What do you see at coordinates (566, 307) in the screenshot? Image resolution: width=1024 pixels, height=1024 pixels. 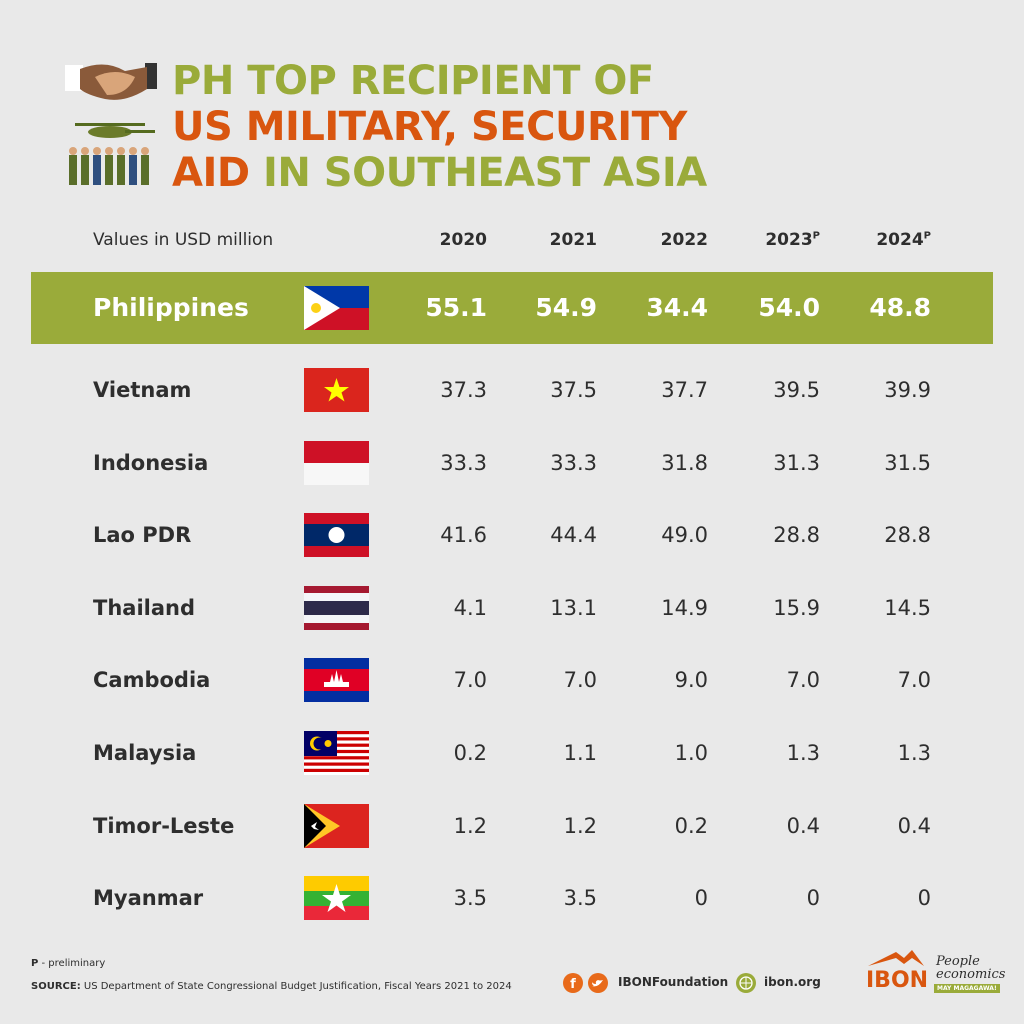 I see `value-cell: 54.9` at bounding box center [566, 307].